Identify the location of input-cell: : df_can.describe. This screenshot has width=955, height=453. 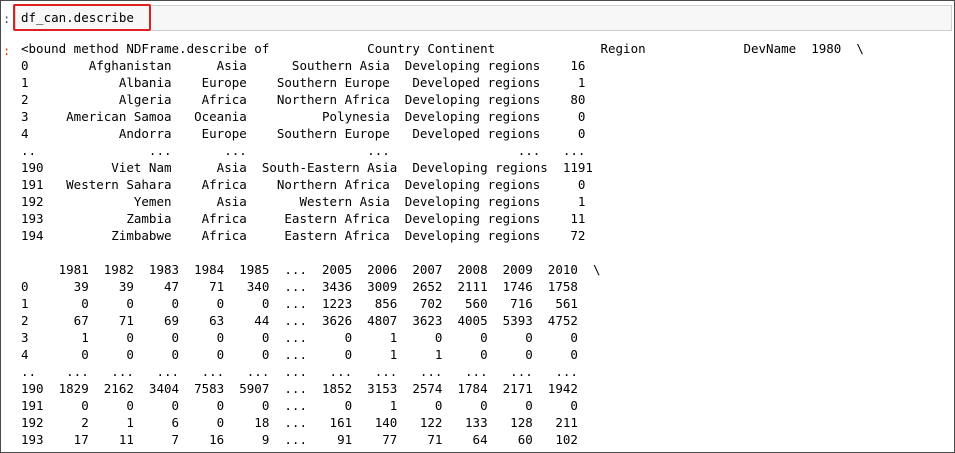
(477, 18).